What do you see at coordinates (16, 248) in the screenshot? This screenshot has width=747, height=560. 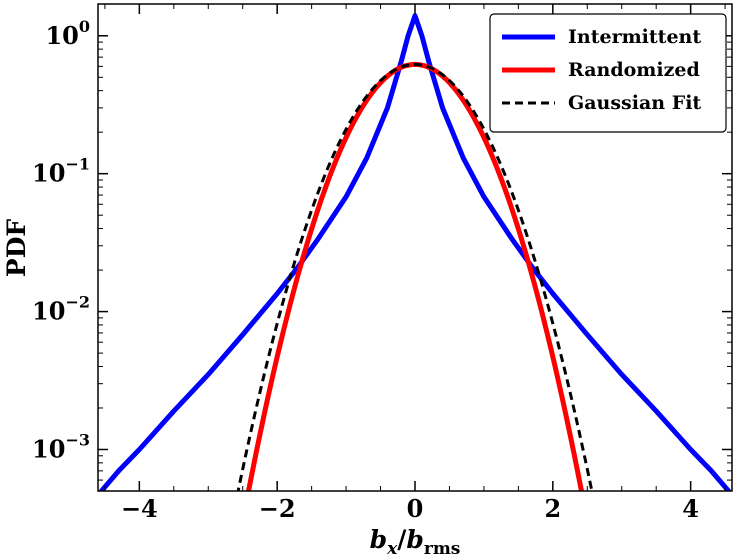 I see `y-axis-label: PDF` at bounding box center [16, 248].